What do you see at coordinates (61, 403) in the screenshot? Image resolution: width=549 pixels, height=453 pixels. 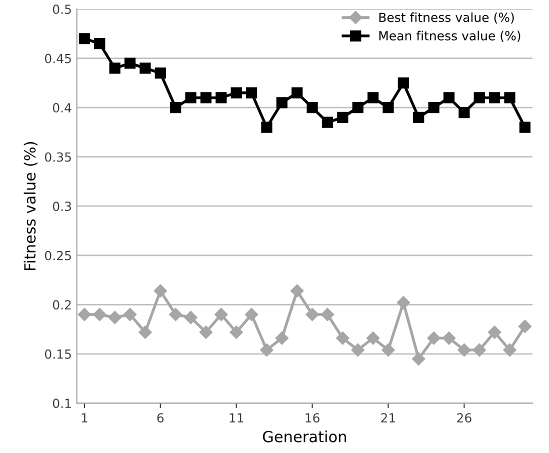 I see `y-tick-label: 0.1` at bounding box center [61, 403].